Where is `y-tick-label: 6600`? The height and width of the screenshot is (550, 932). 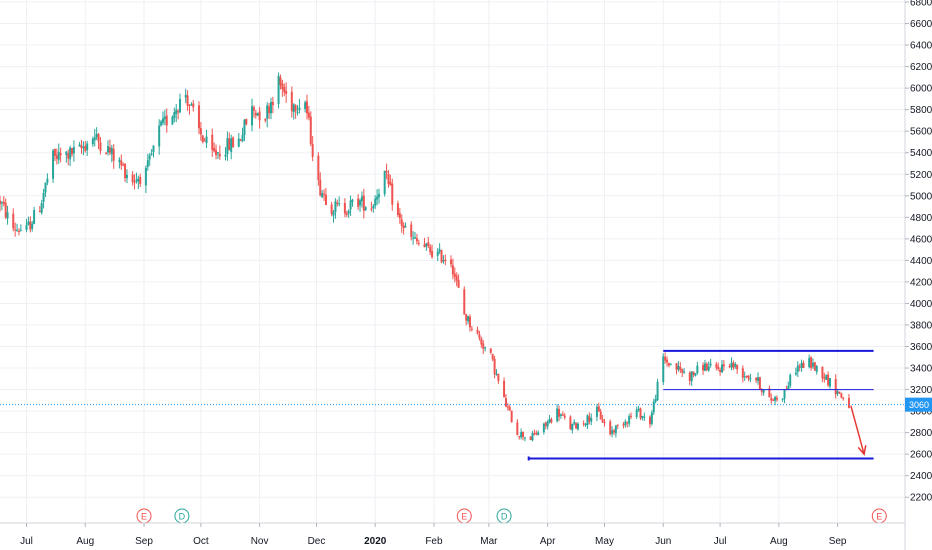
y-tick-label: 6600 is located at coordinates (921, 24).